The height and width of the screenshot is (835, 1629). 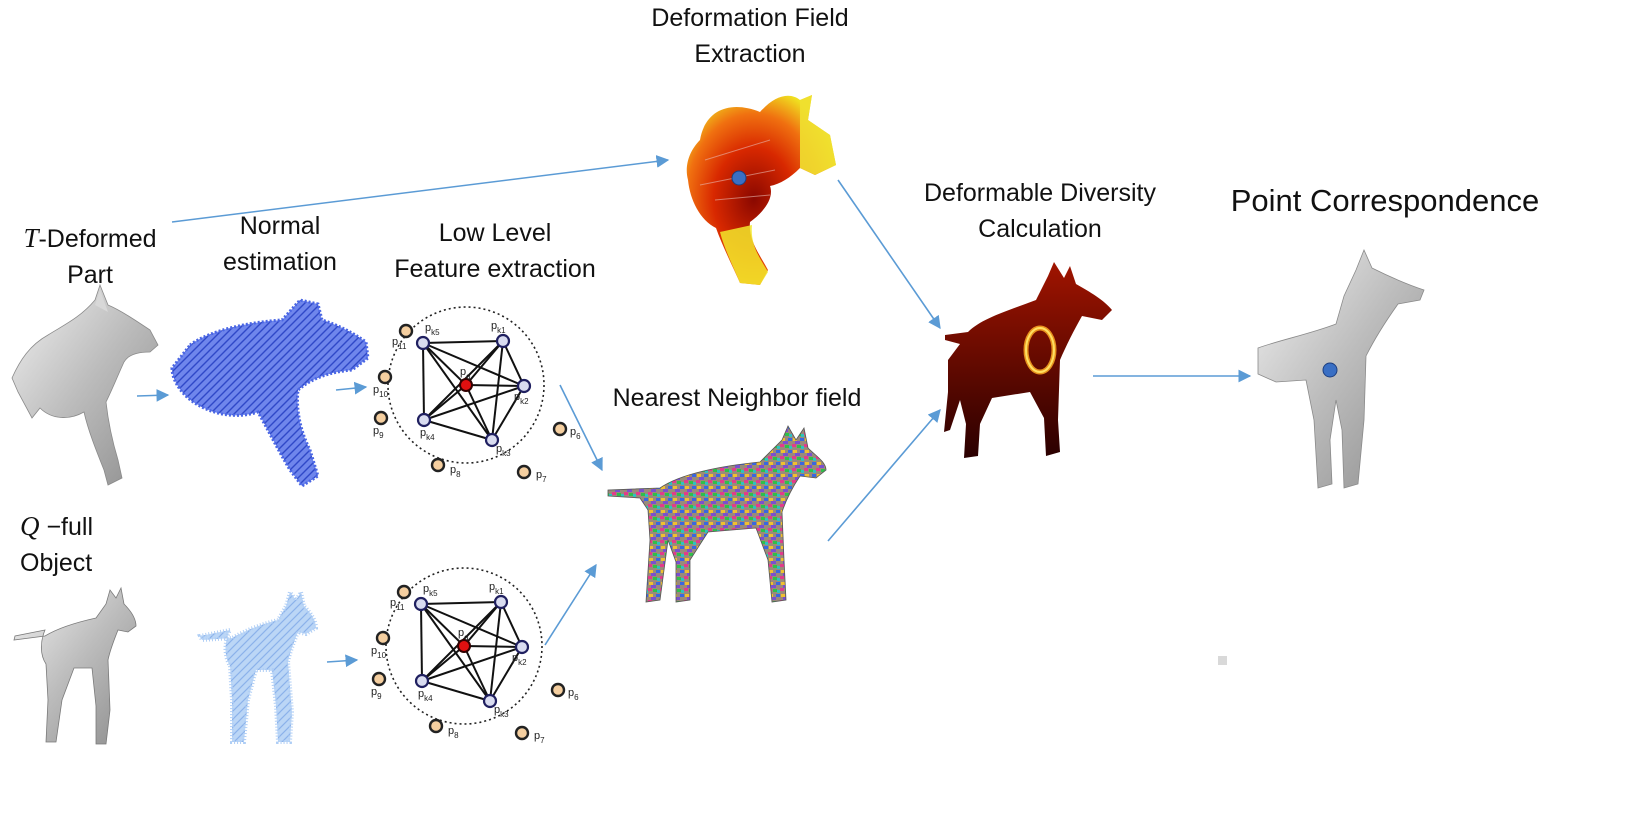 What do you see at coordinates (420, 189) in the screenshot?
I see `arrow-part-to-deformation` at bounding box center [420, 189].